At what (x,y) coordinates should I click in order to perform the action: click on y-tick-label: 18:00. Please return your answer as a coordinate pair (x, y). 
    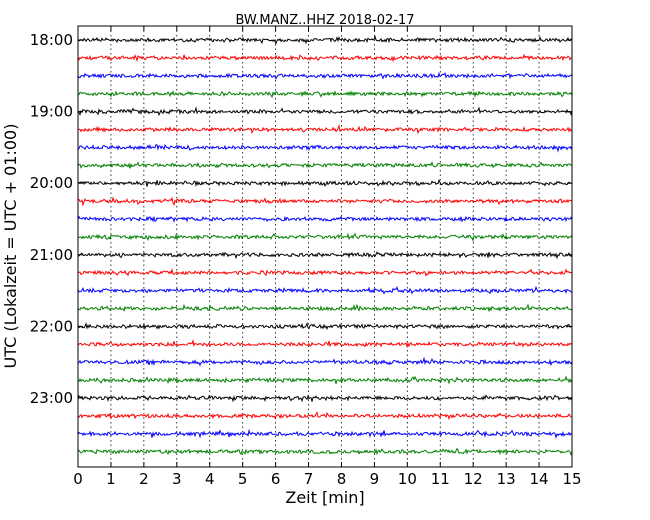
    Looking at the image, I should click on (51, 40).